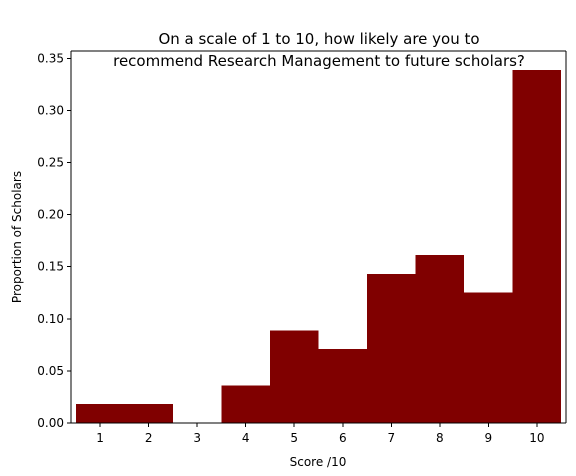 The height and width of the screenshot is (476, 576). What do you see at coordinates (440, 438) in the screenshot?
I see `x-tick-label-8: 8` at bounding box center [440, 438].